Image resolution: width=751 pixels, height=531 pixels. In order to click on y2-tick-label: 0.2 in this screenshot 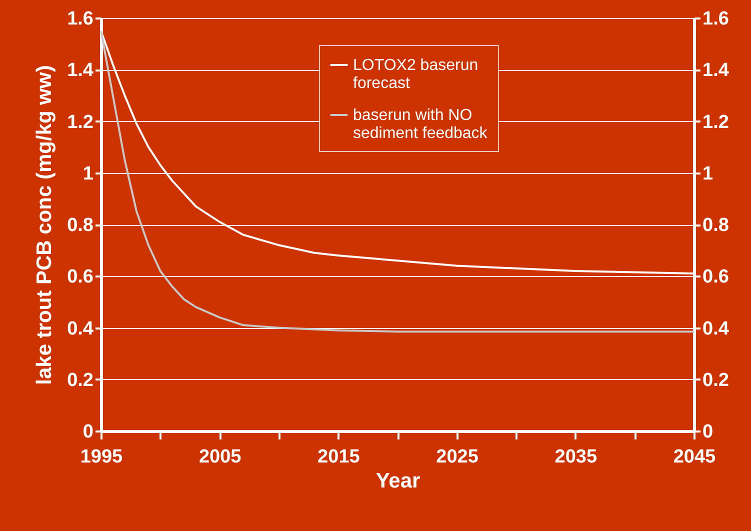, I will do `click(715, 380)`.